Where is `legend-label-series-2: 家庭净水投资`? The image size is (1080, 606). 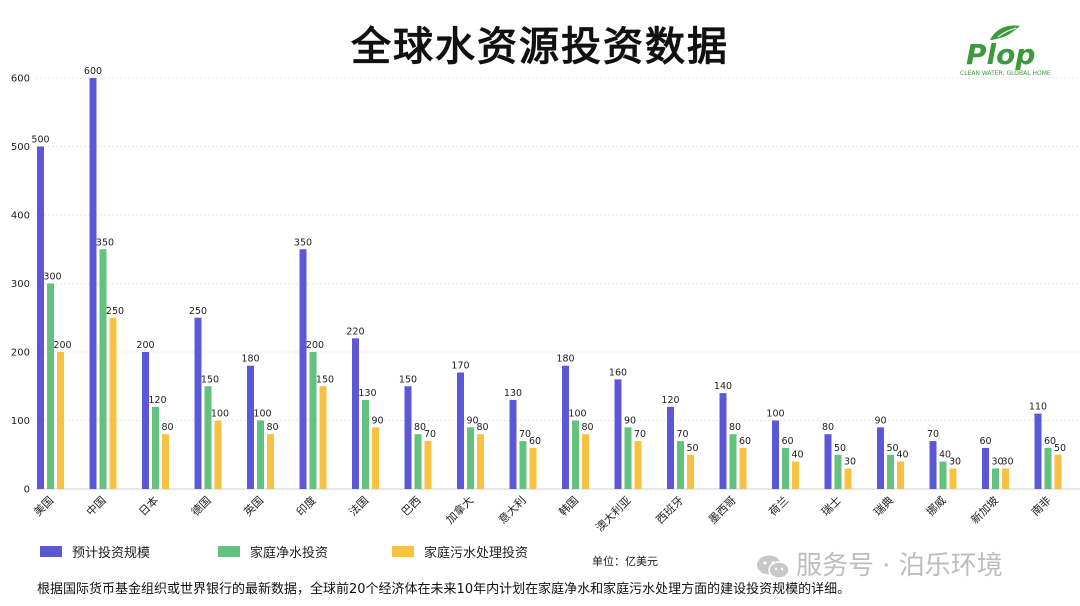 legend-label-series-2: 家庭净水投资 is located at coordinates (289, 553).